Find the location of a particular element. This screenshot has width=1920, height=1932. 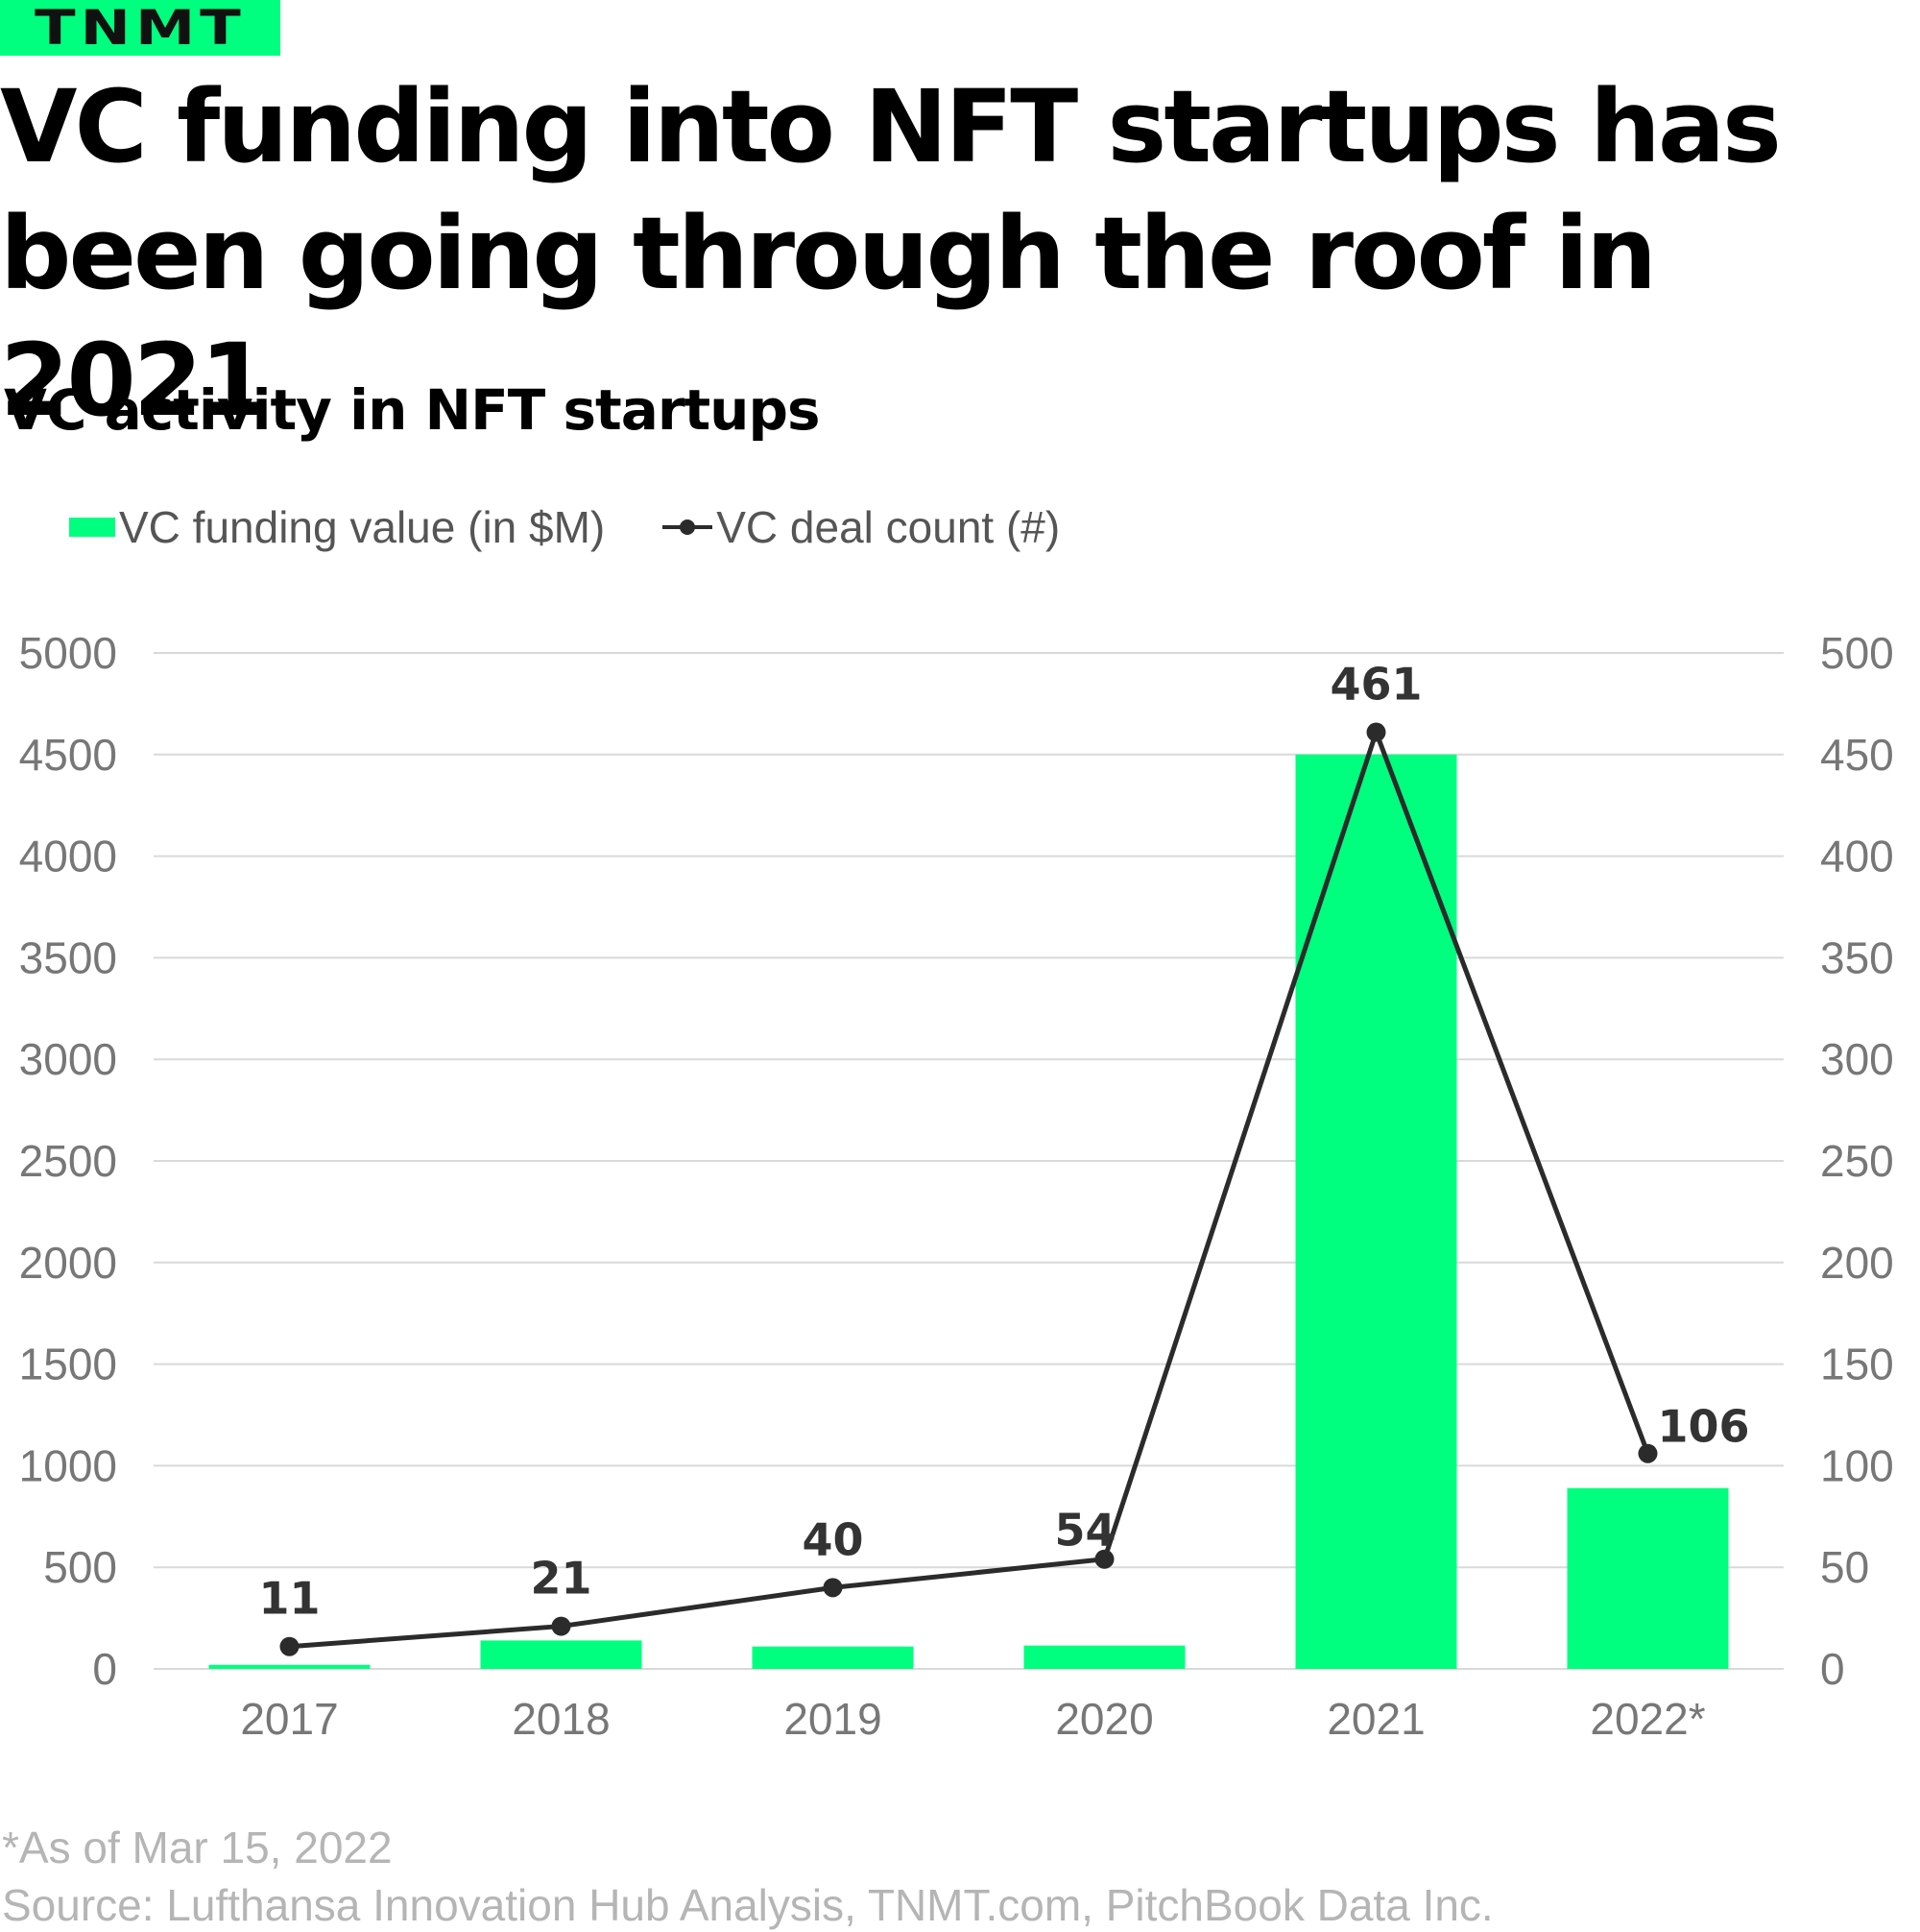

legend-swatch-line is located at coordinates (687, 527).